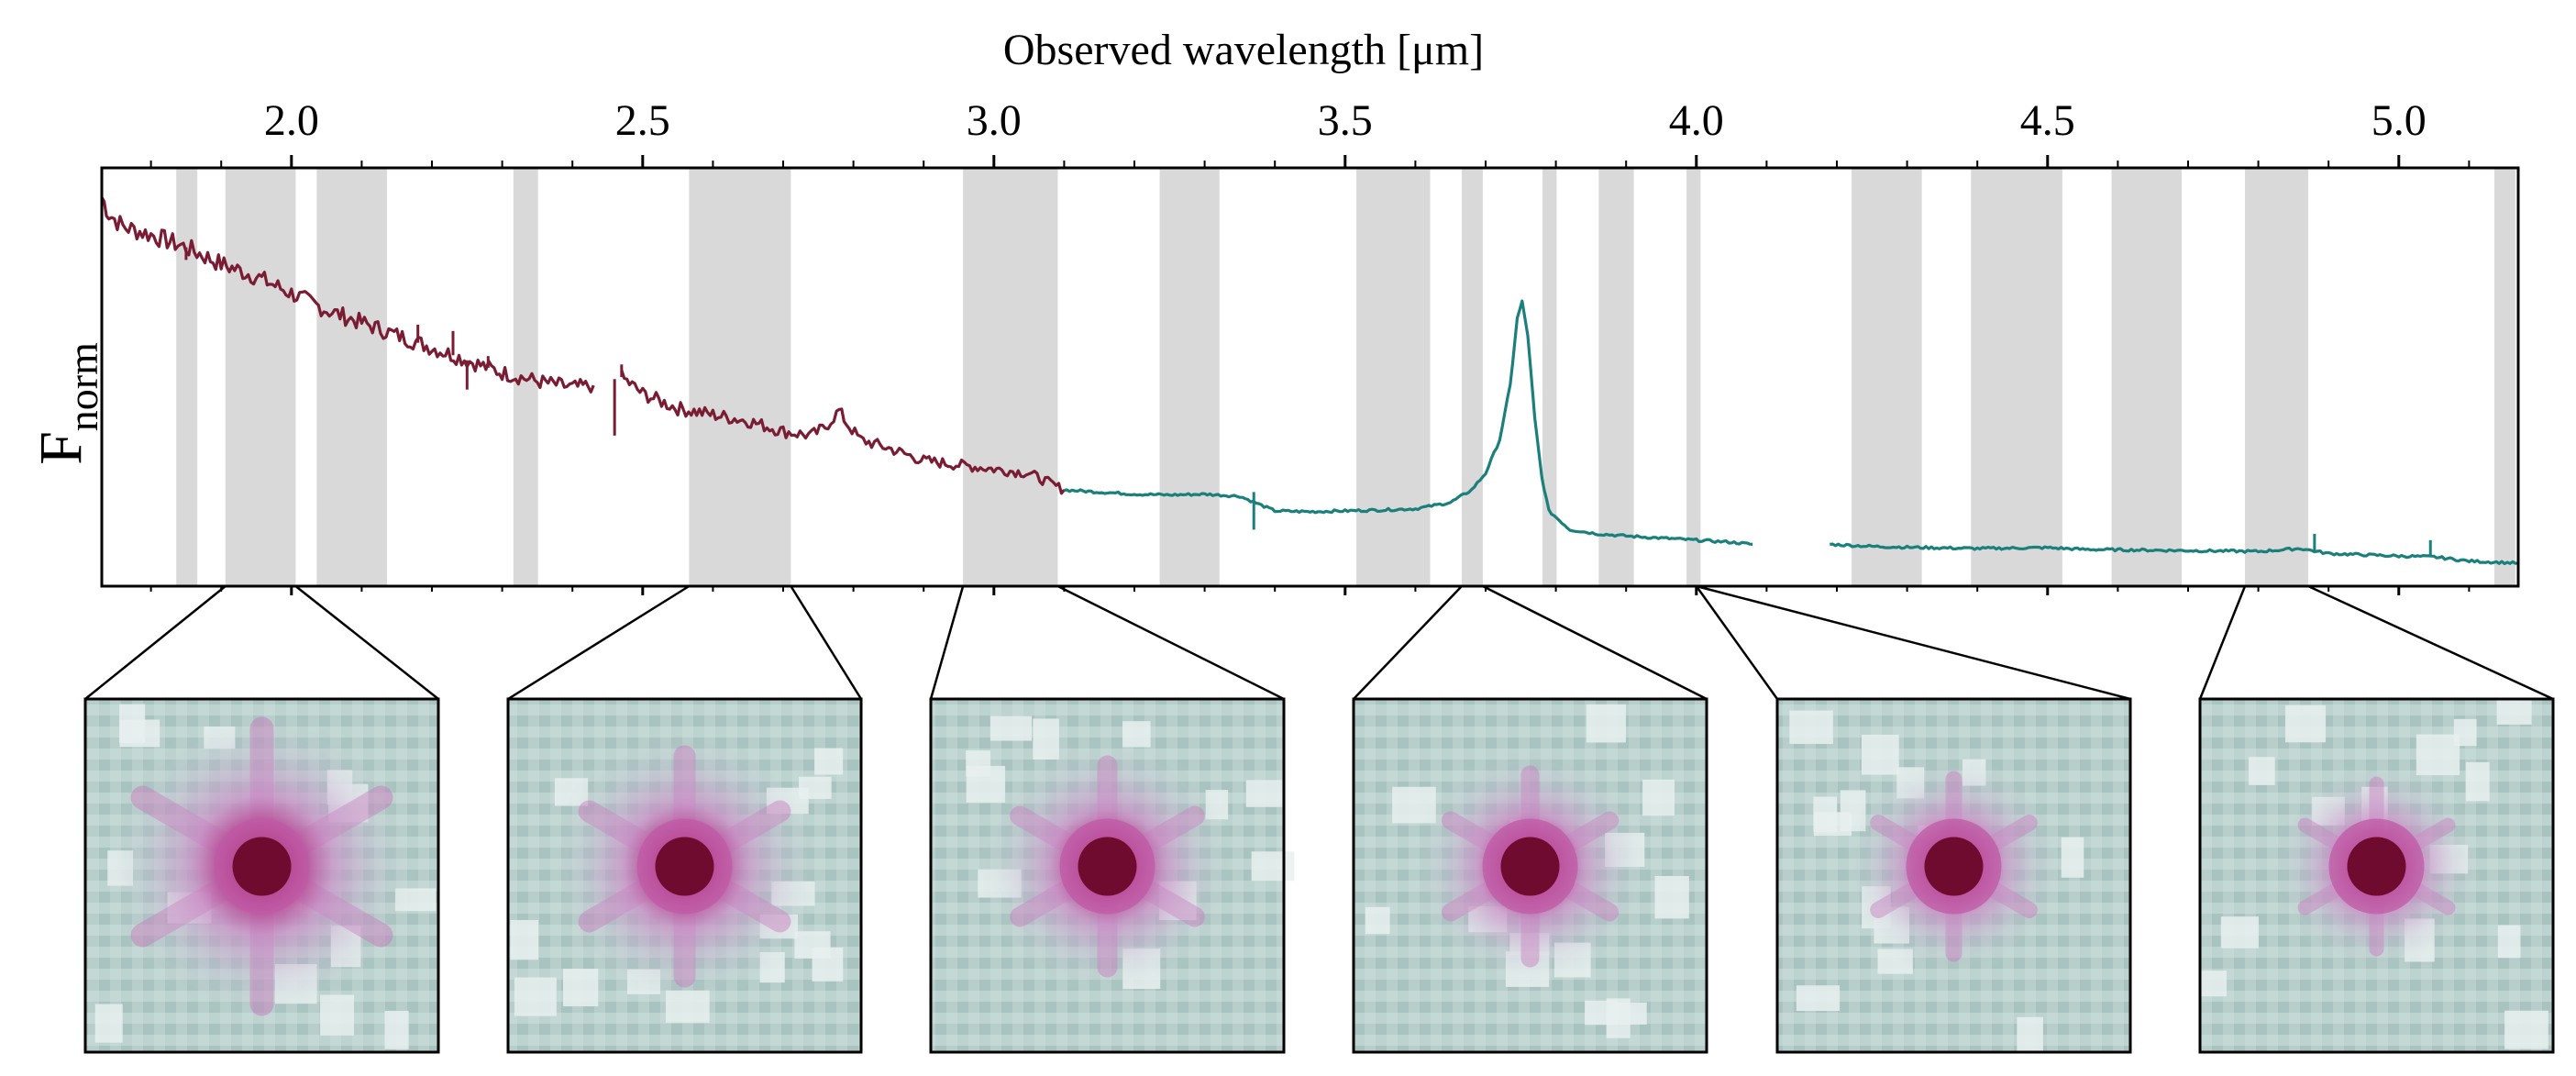 This screenshot has width=2576, height=1076. What do you see at coordinates (994, 120) in the screenshot?
I see `tick-label: 3.0` at bounding box center [994, 120].